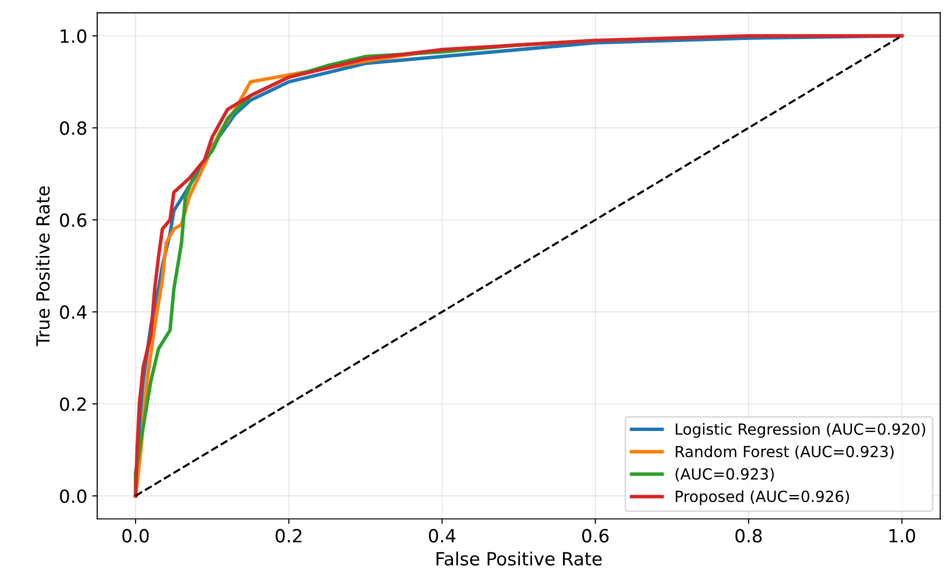 The width and height of the screenshot is (944, 583). I want to click on x-tick-label: 0.0, so click(135, 535).